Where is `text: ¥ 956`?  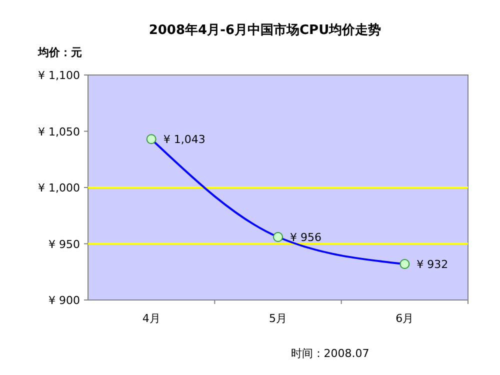 text: ¥ 956 is located at coordinates (306, 237).